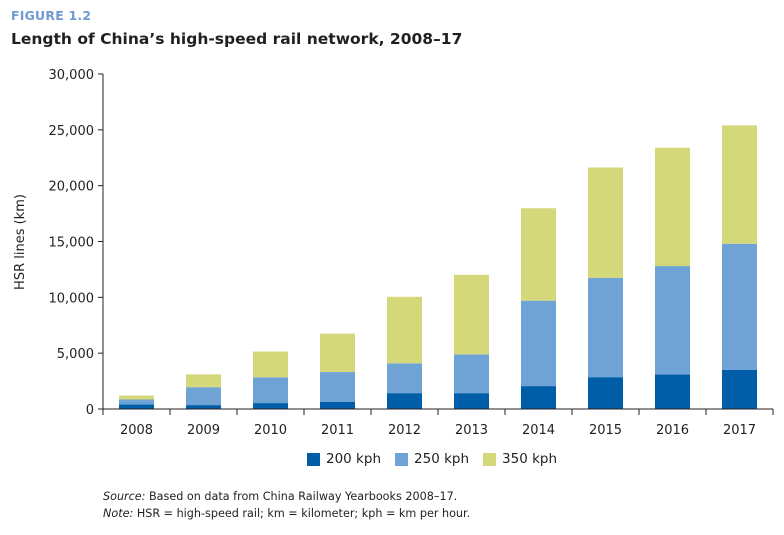 The width and height of the screenshot is (784, 535). Describe the element at coordinates (136, 406) in the screenshot. I see `bar-2008-200-kph` at that location.